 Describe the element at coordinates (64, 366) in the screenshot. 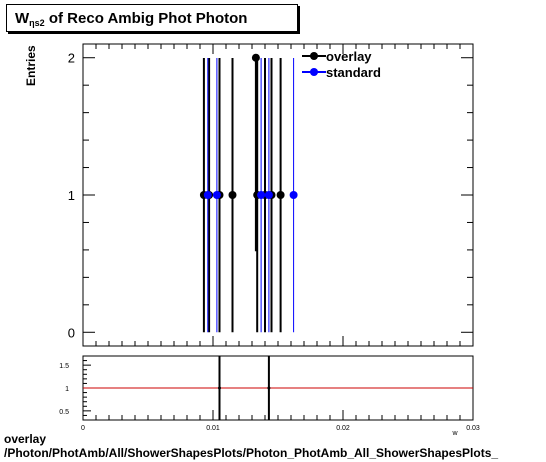

I see `ratio-y-tick-label: 1.5` at that location.